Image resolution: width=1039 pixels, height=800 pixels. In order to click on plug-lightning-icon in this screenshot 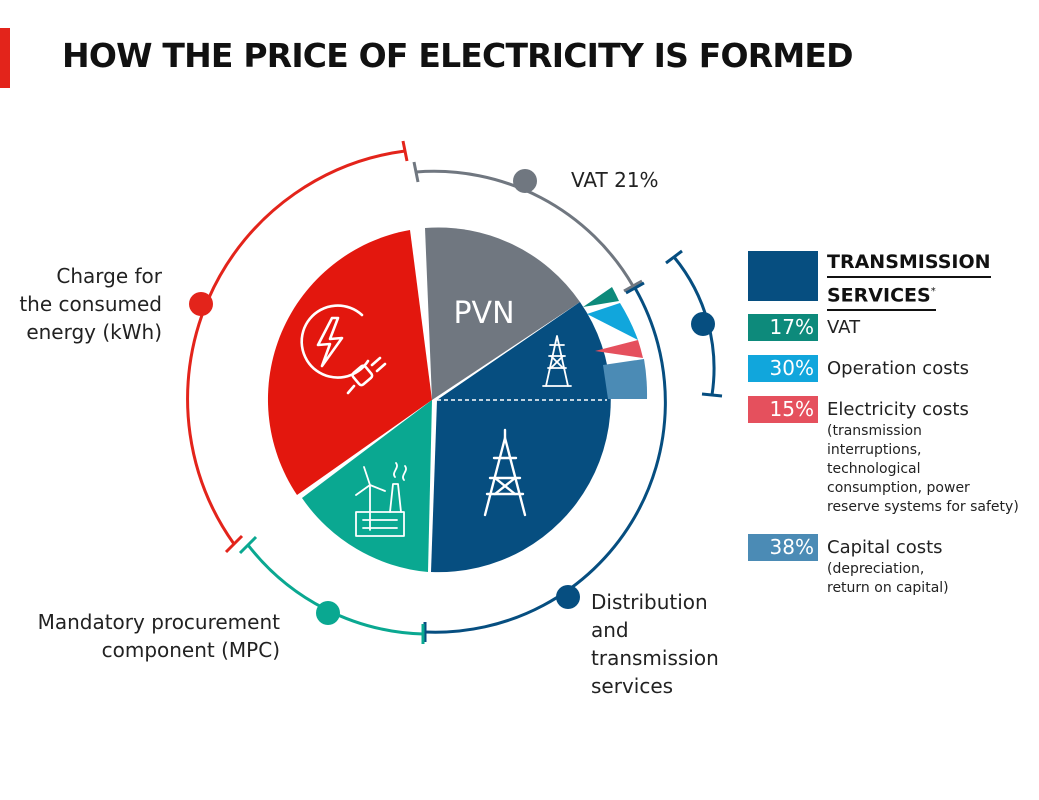, I will do `click(343, 349)`.